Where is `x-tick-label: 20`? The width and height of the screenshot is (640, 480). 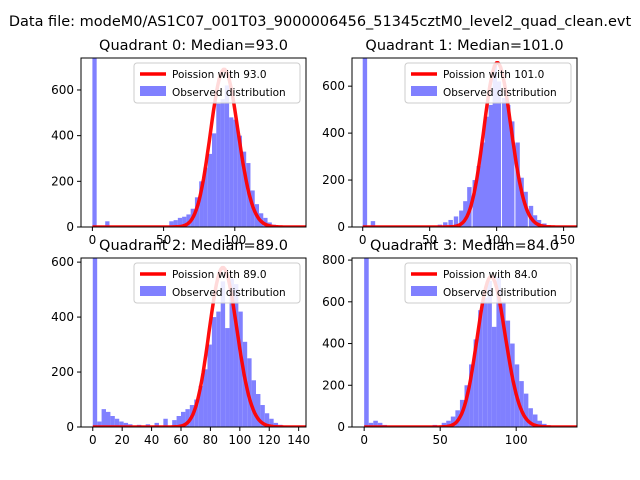
x-tick-label: 20 is located at coordinates (122, 440).